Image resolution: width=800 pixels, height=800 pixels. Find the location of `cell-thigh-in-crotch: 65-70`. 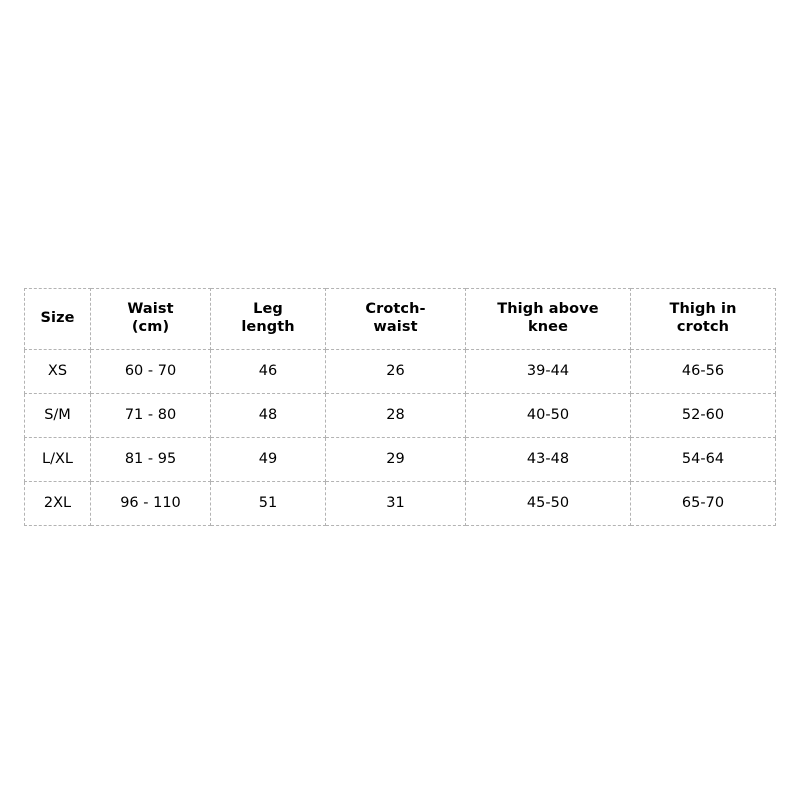

cell-thigh-in-crotch: 65-70 is located at coordinates (703, 503).